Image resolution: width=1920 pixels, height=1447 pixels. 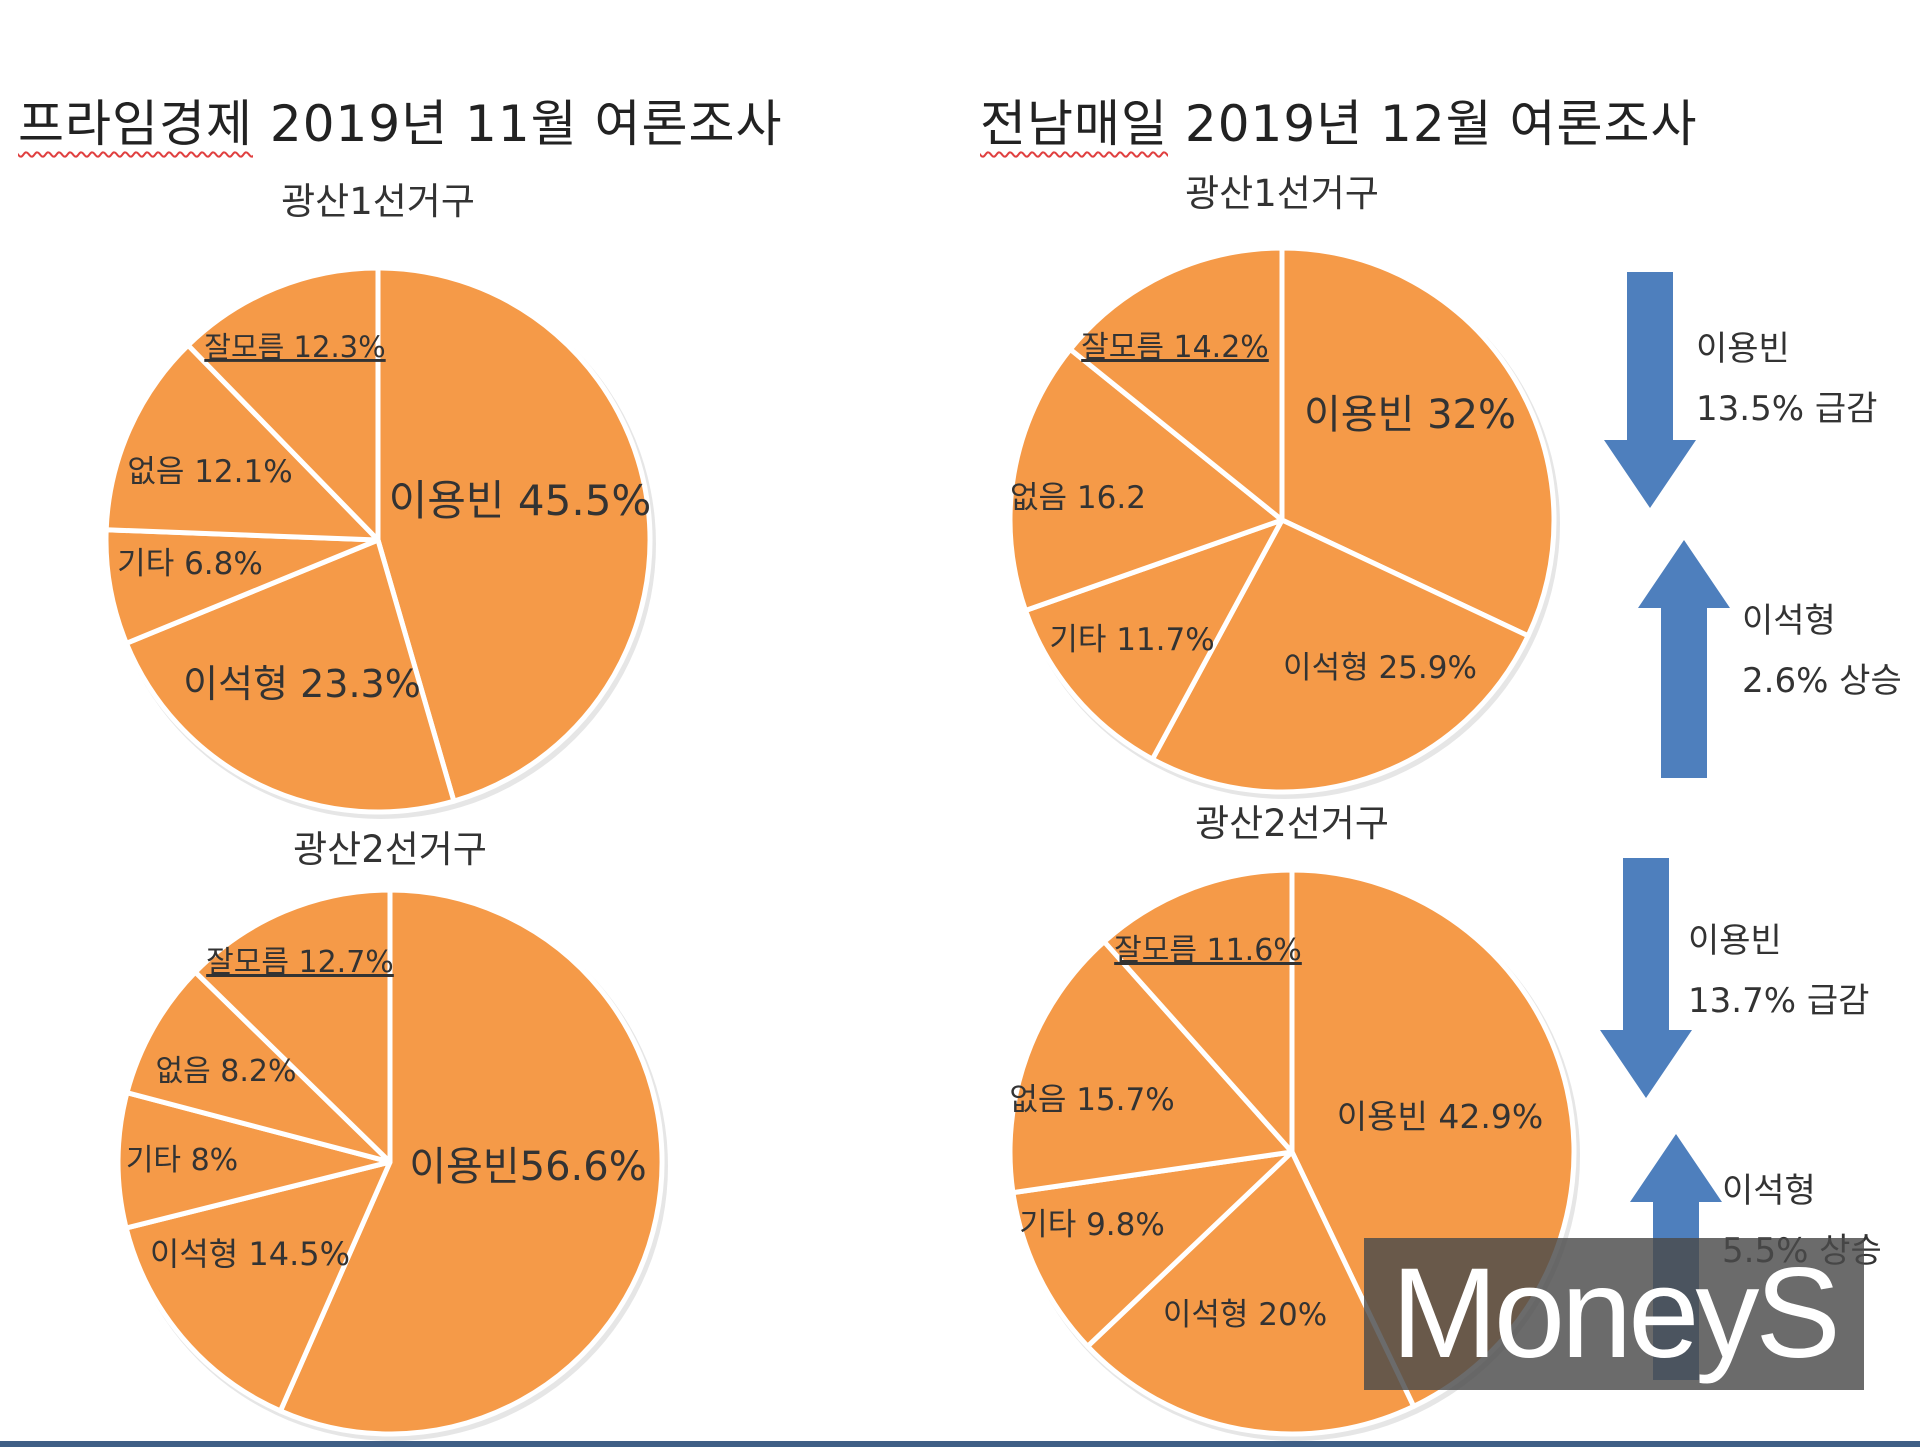 I want to click on slice-label: 기타 9.8%, so click(x=1092, y=1225).